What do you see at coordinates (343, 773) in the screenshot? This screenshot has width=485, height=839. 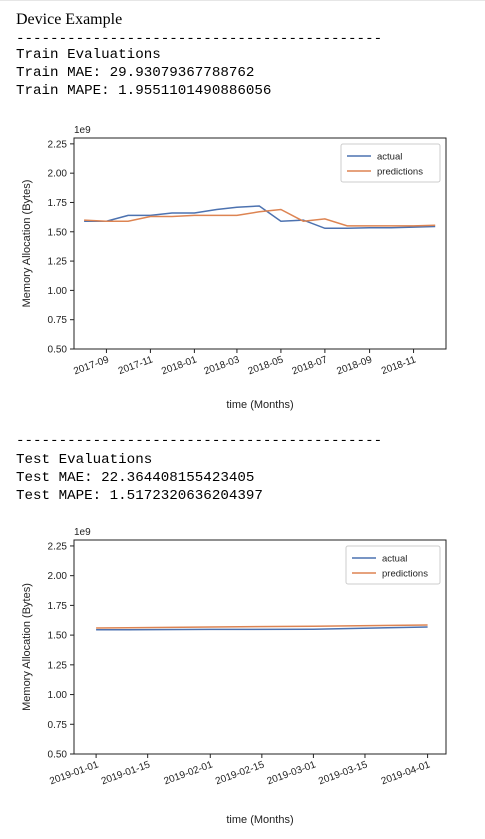 I see `x-tick-label: 2019-03-15` at bounding box center [343, 773].